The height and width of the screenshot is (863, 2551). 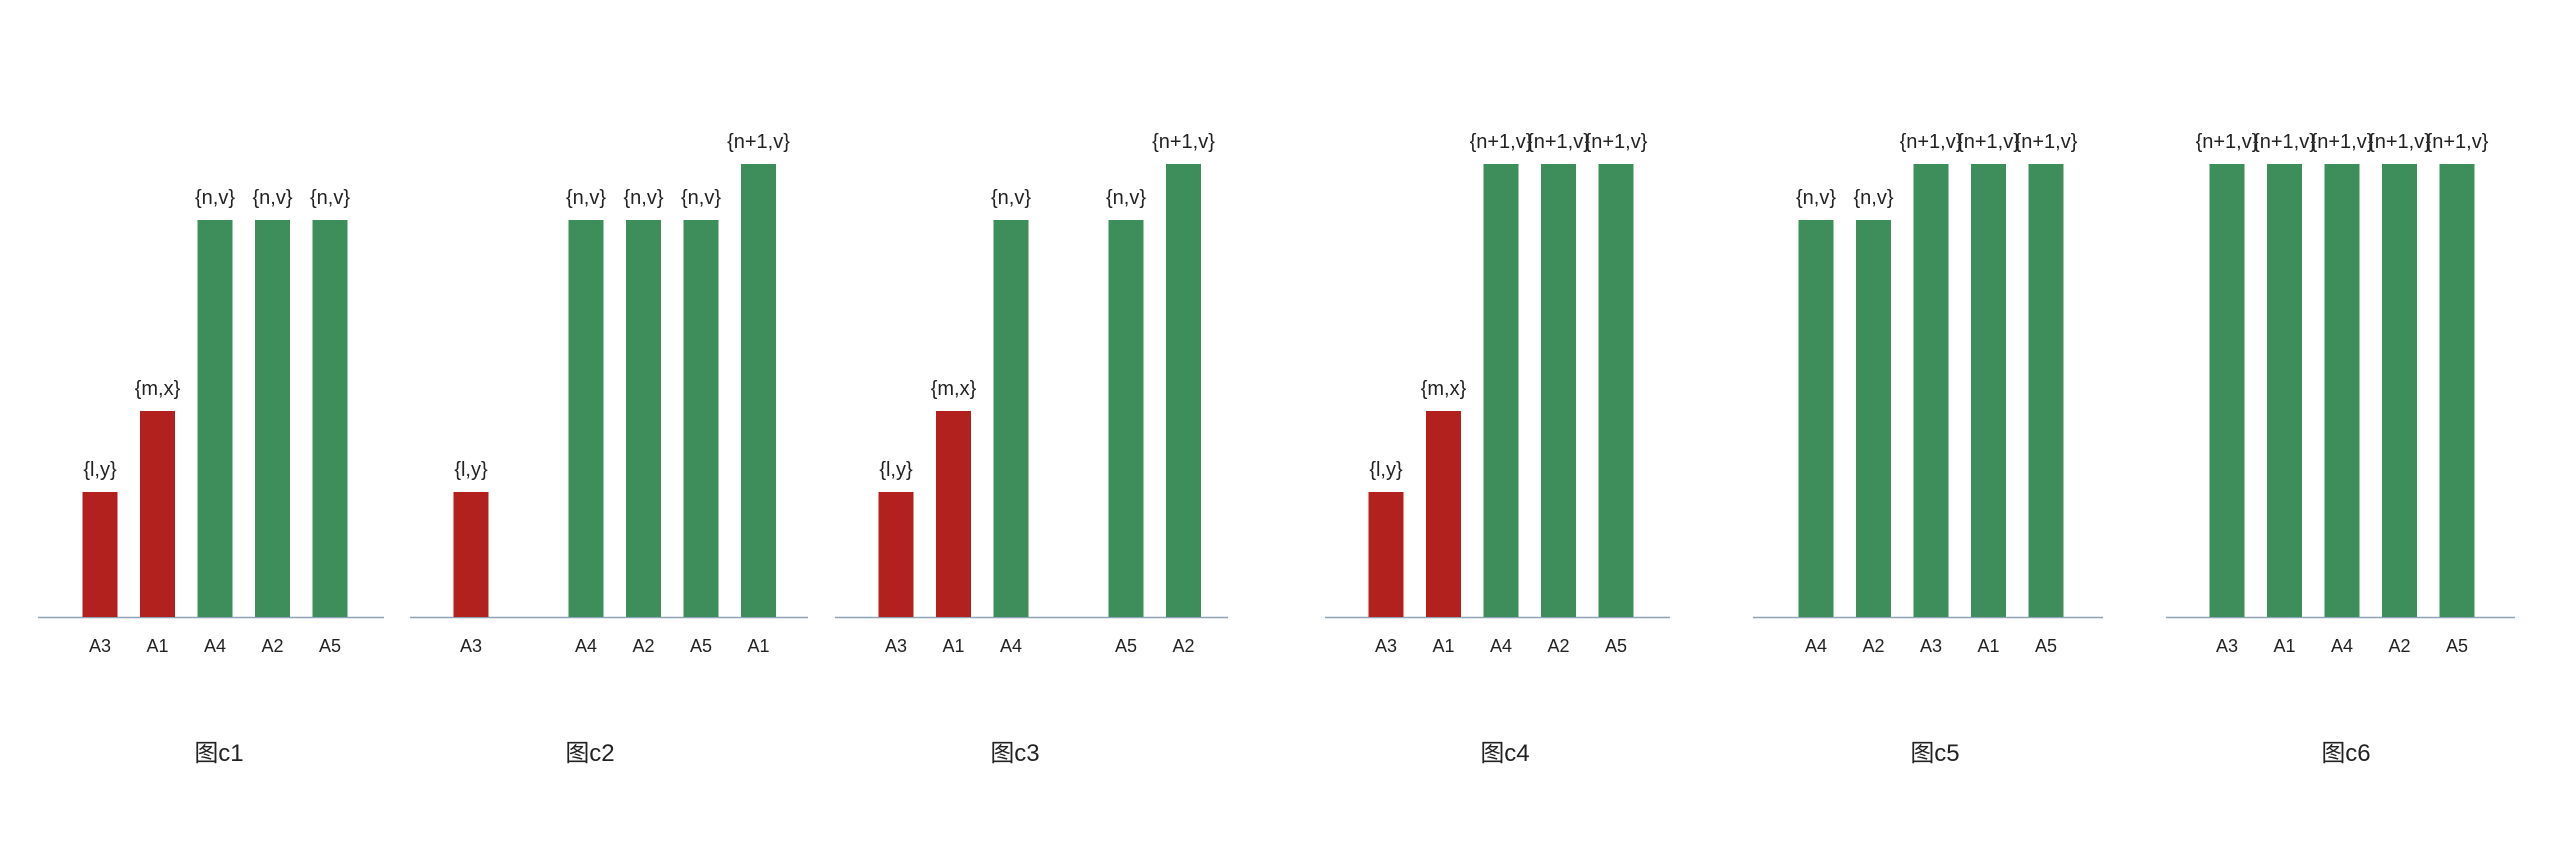 I want to click on panel-caption: 图c5, so click(x=1934, y=753).